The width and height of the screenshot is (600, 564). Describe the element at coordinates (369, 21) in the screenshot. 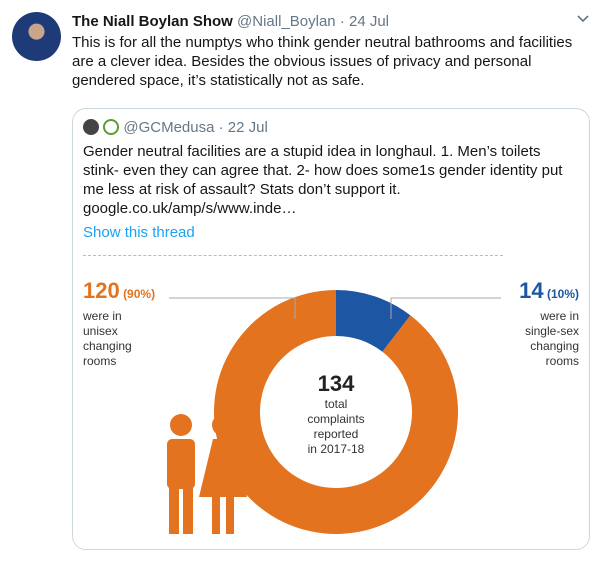

I see `date: 24 Jul` at that location.